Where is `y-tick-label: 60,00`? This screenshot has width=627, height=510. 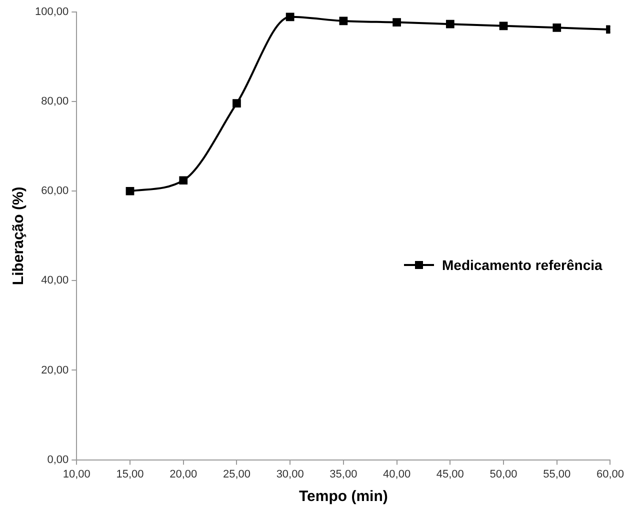
y-tick-label: 60,00 is located at coordinates (55, 191).